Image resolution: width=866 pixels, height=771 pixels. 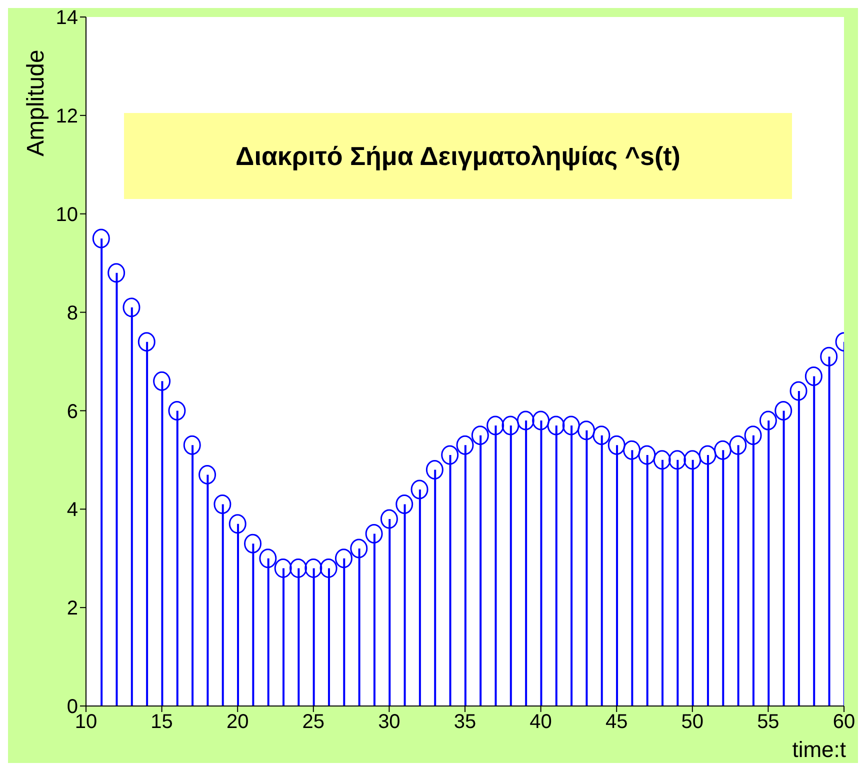 What do you see at coordinates (844, 722) in the screenshot?
I see `x-tick-label: 60` at bounding box center [844, 722].